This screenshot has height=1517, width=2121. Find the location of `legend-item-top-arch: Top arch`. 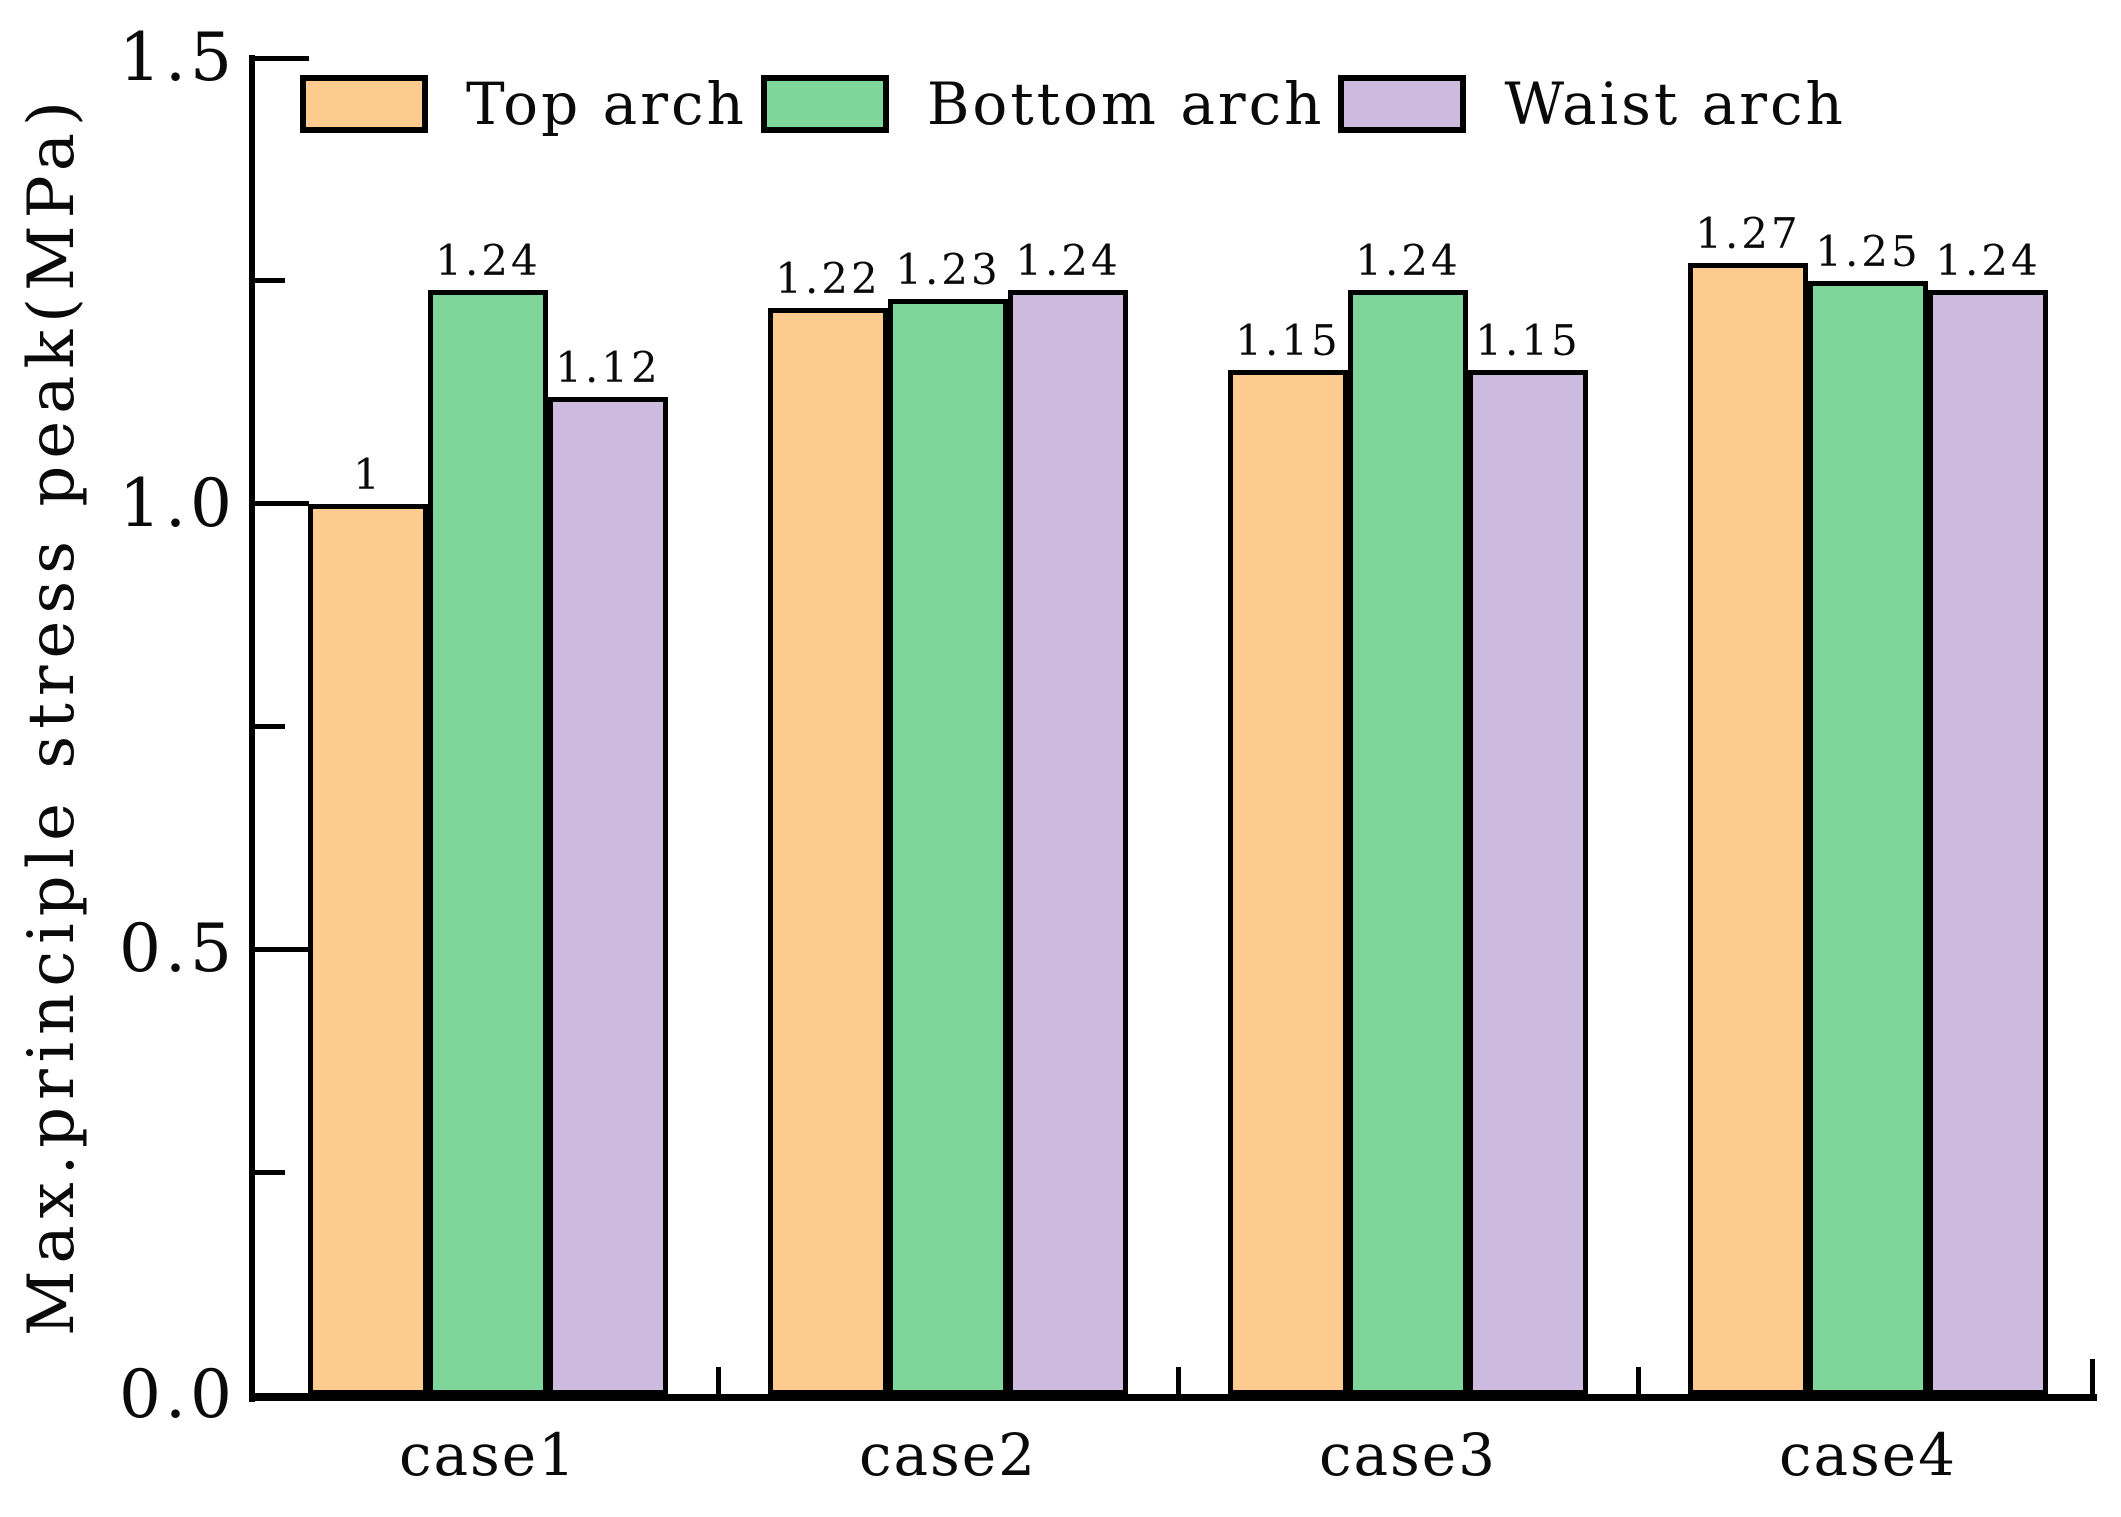

legend-item-top-arch: Top arch is located at coordinates (523, 104).